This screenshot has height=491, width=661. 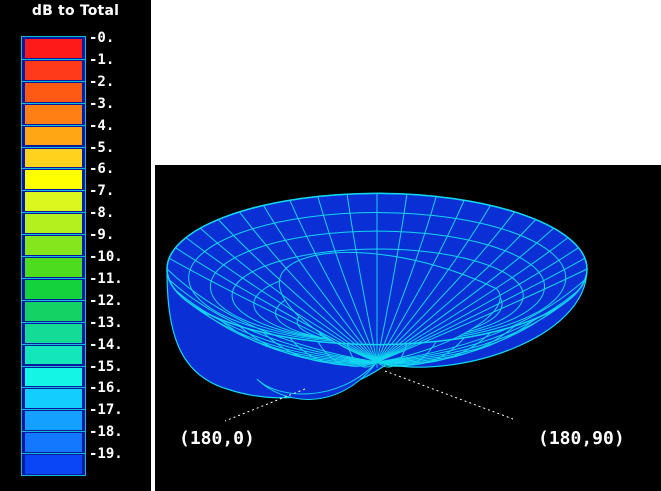 What do you see at coordinates (449, 395) in the screenshot?
I see `axis-guide-right` at bounding box center [449, 395].